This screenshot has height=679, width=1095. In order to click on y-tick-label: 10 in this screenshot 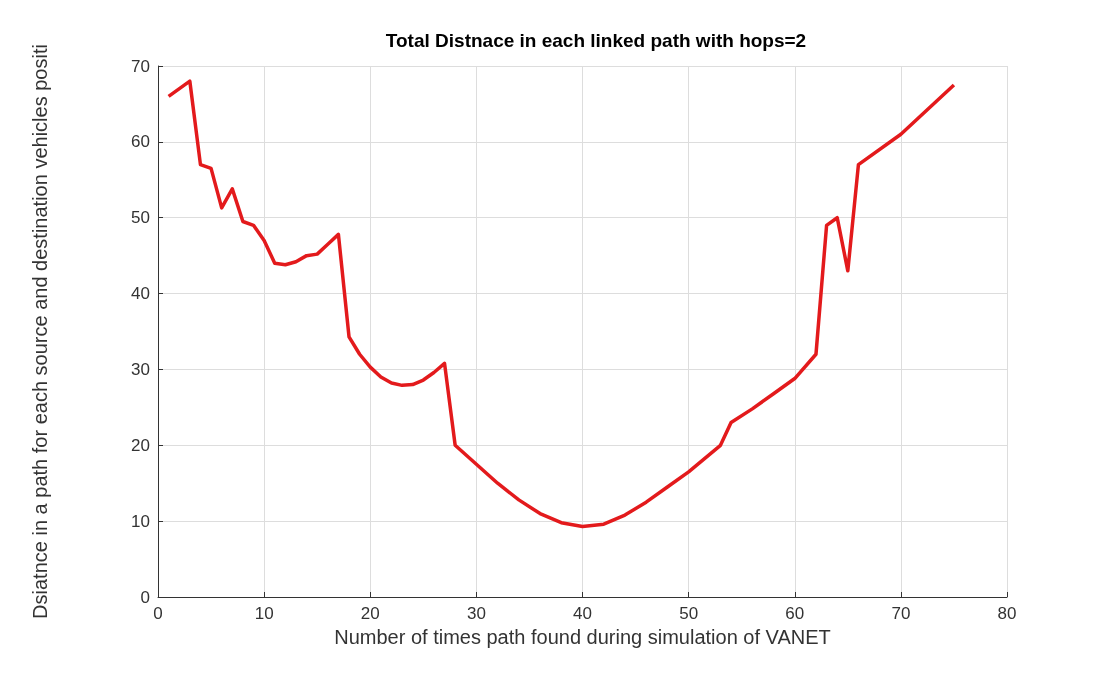, I will do `click(140, 521)`.